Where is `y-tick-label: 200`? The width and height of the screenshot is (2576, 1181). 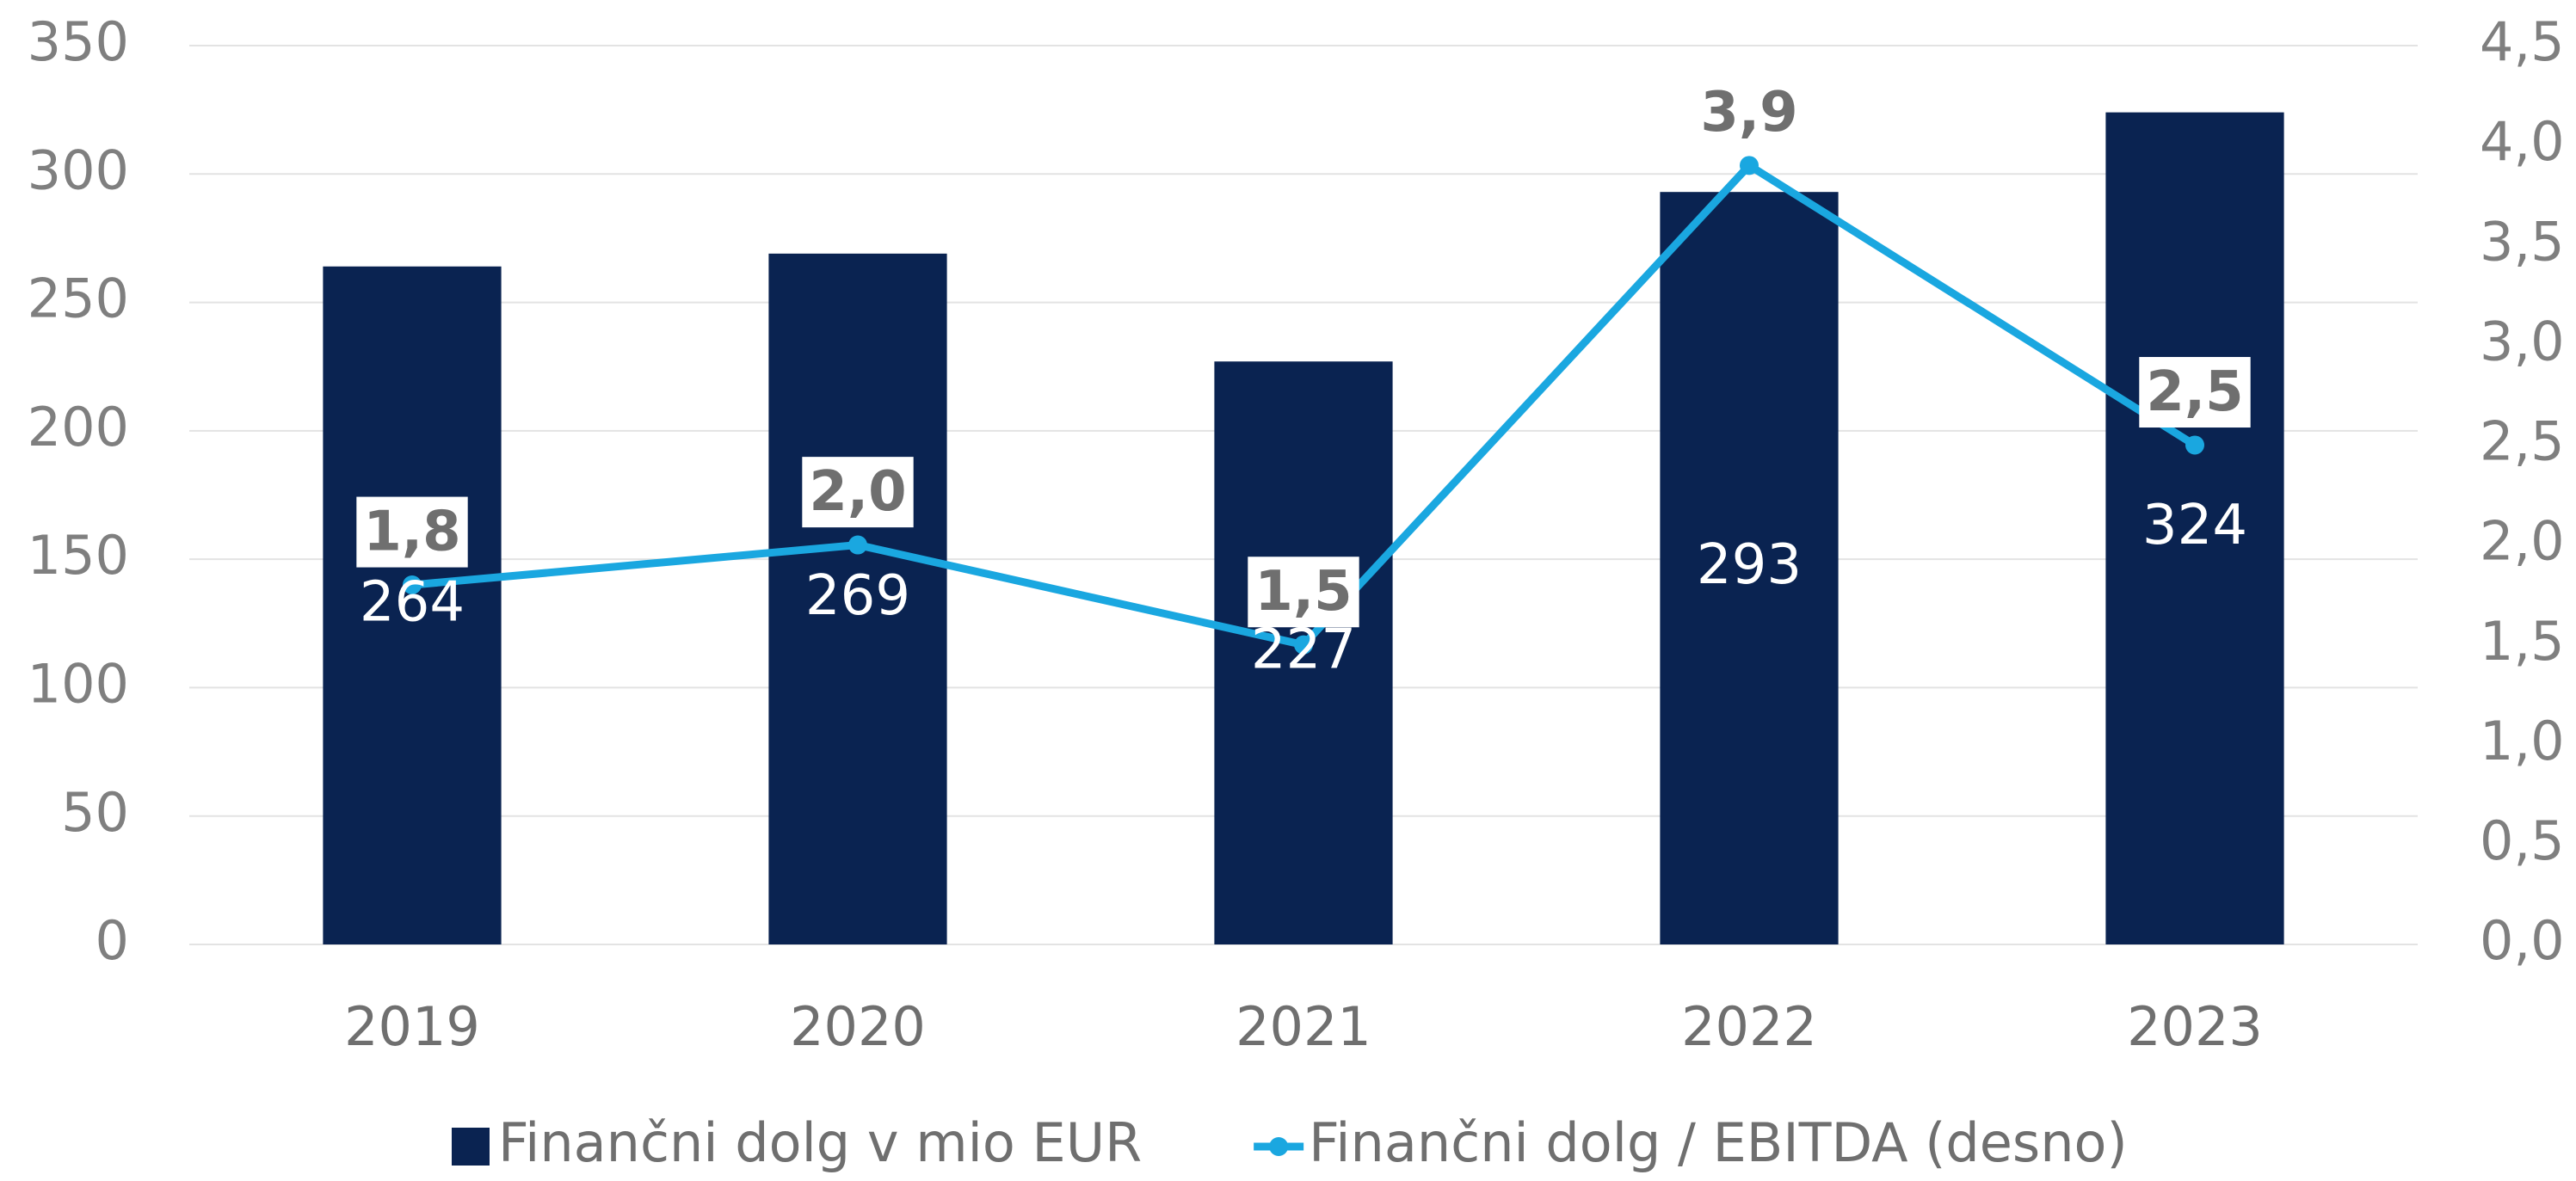 y-tick-label: 200 is located at coordinates (79, 427).